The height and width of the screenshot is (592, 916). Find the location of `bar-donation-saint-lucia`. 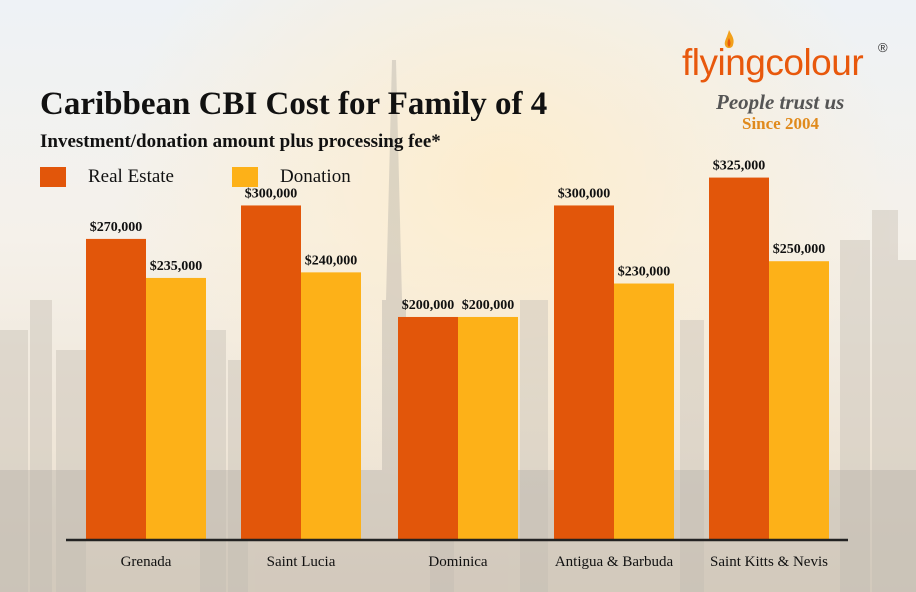

bar-donation-saint-lucia is located at coordinates (331, 406).